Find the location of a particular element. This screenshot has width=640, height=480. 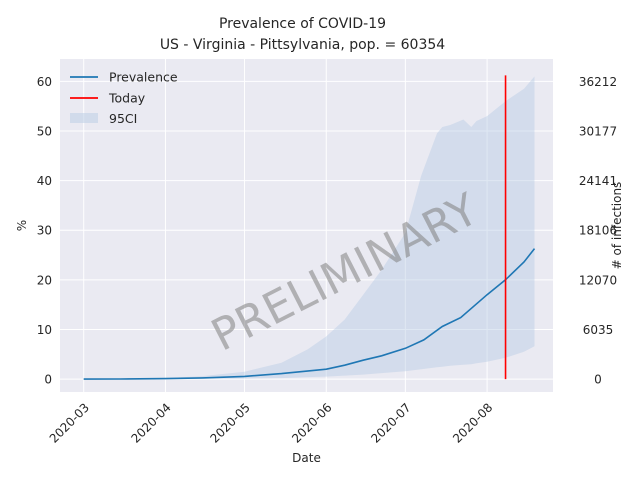

x-tick-label: 2020-03 is located at coordinates (69, 422).